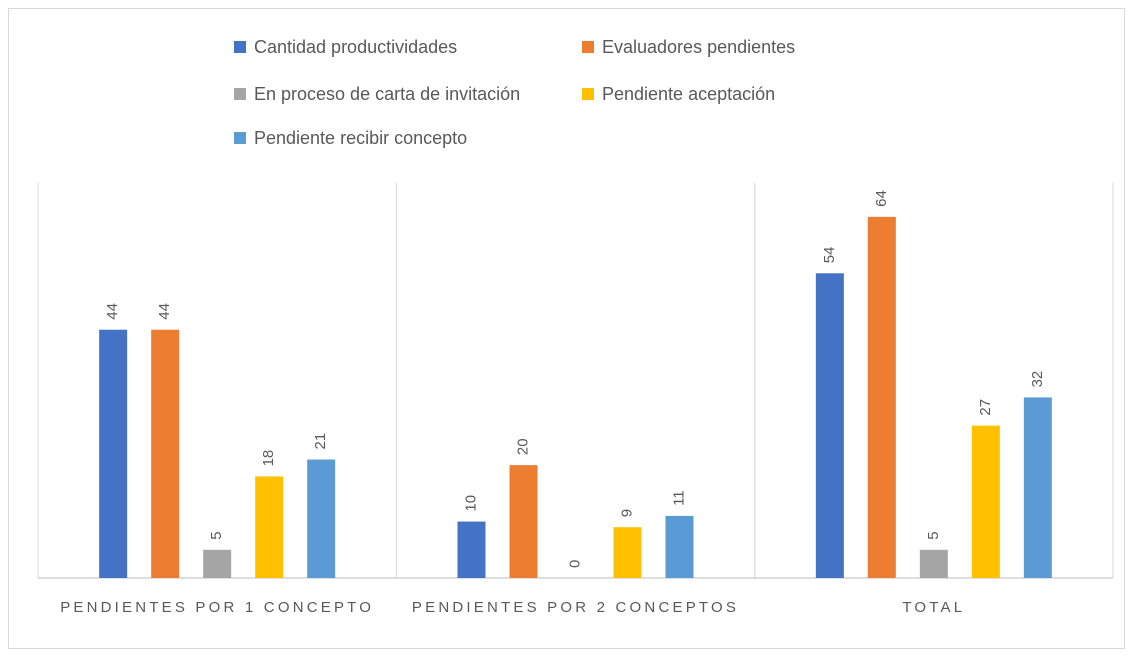  What do you see at coordinates (698, 47) in the screenshot?
I see `legend-label: Evaluadores pendientes` at bounding box center [698, 47].